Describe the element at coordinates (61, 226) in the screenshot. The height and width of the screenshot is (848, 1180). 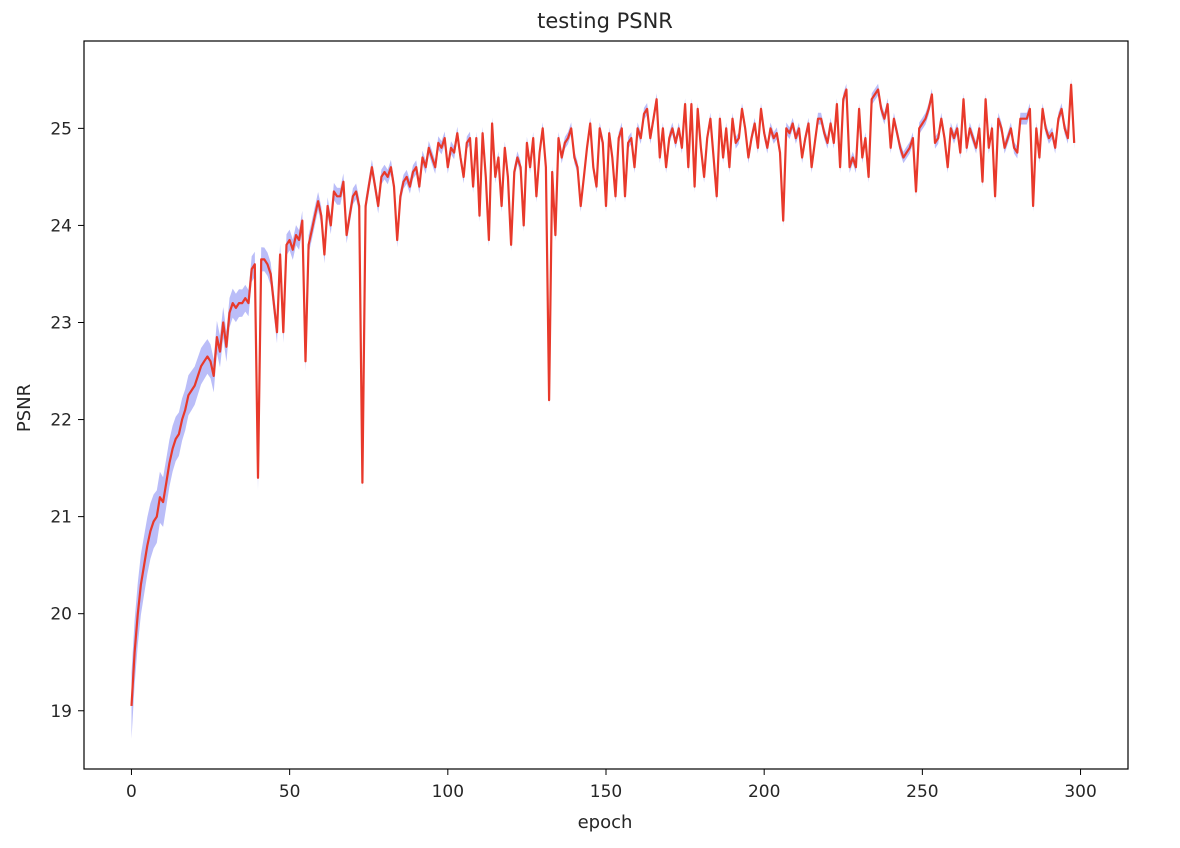
I see `y-tick-label: 24` at that location.